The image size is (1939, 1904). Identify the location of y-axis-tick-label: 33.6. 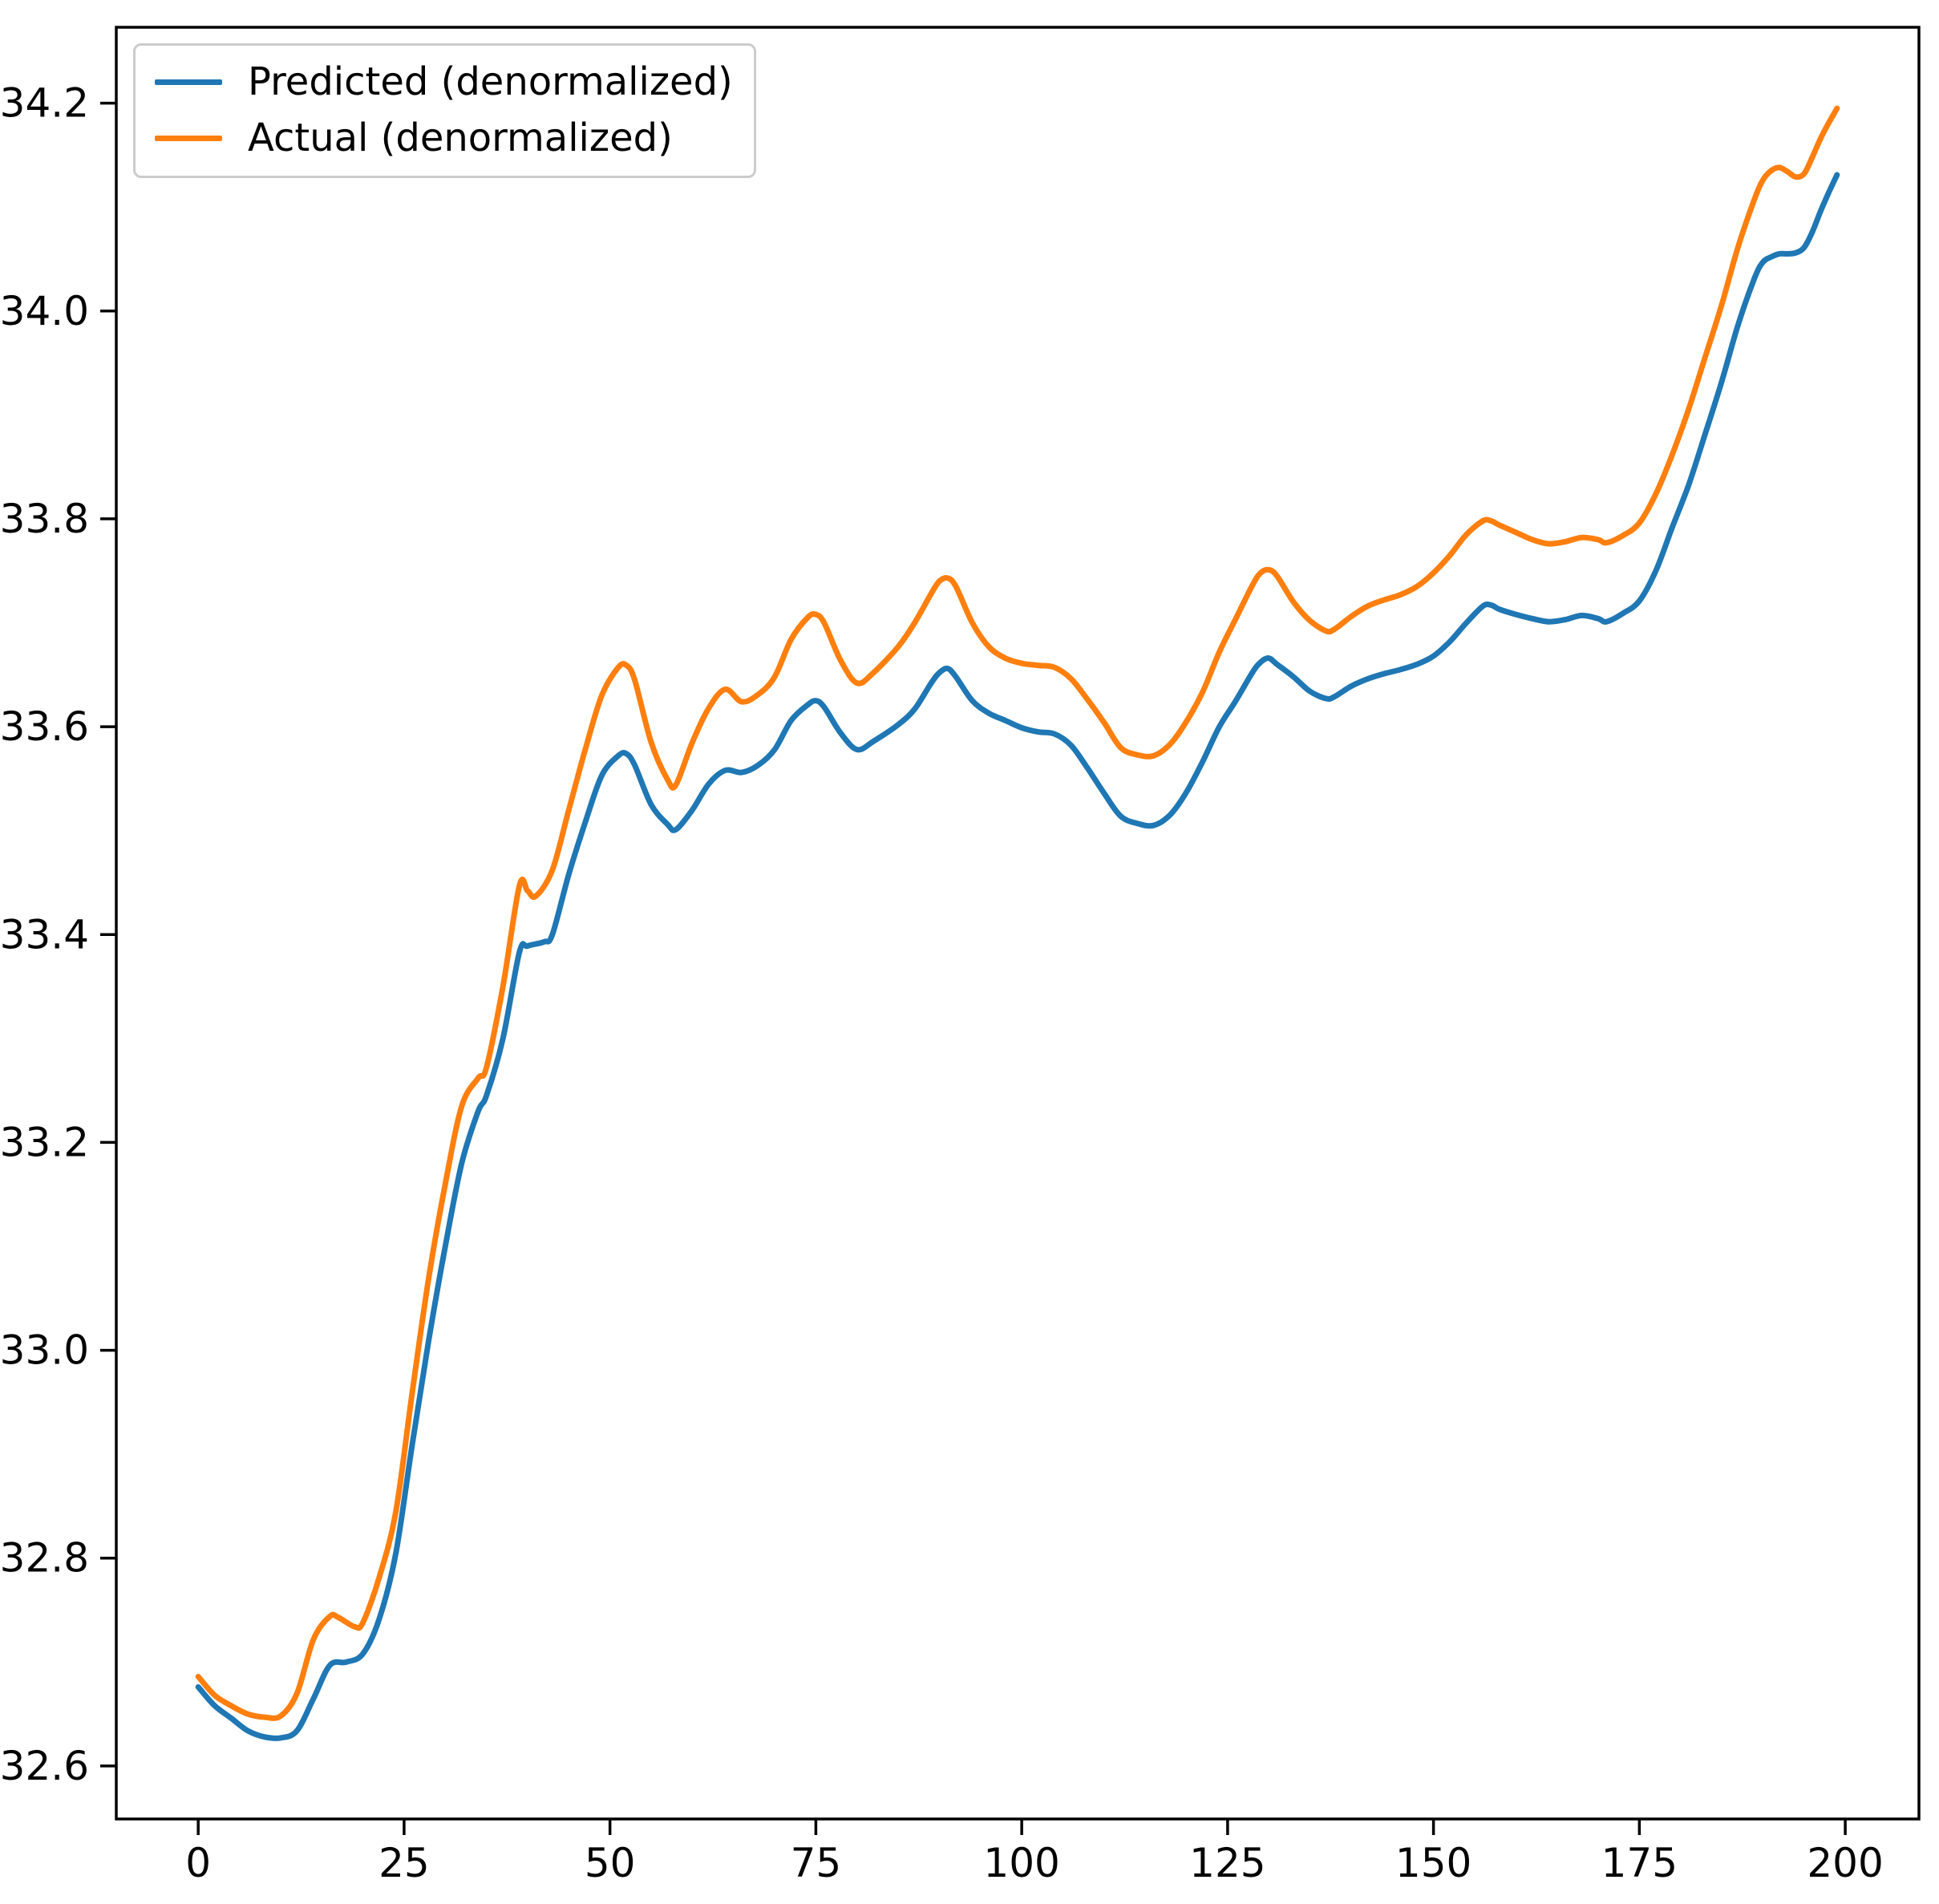
(44, 726).